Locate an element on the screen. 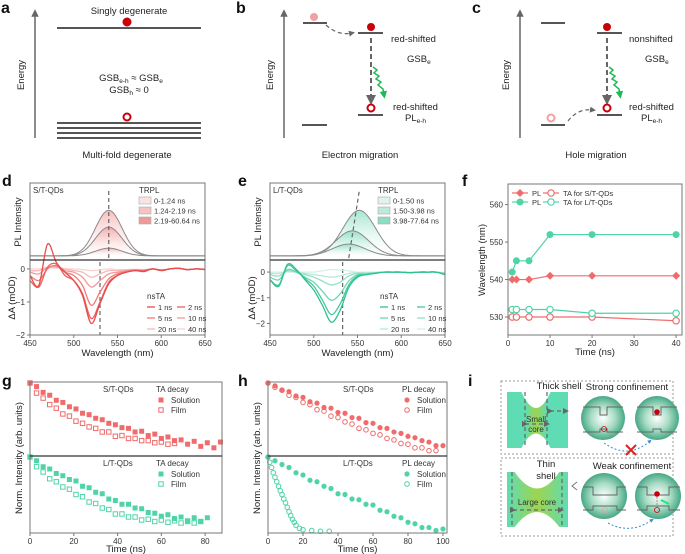  x-tick-label: 650 is located at coordinates (205, 343).